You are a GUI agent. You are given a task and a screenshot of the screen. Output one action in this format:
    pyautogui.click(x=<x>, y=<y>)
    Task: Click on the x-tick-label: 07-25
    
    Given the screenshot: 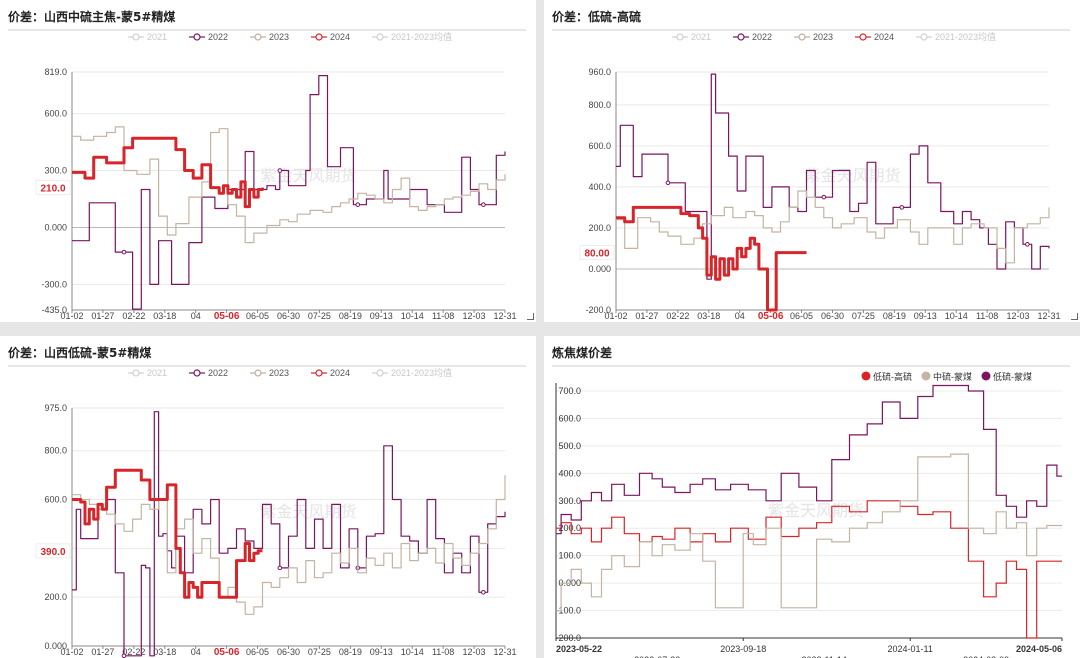 What is the action you would take?
    pyautogui.click(x=319, y=652)
    